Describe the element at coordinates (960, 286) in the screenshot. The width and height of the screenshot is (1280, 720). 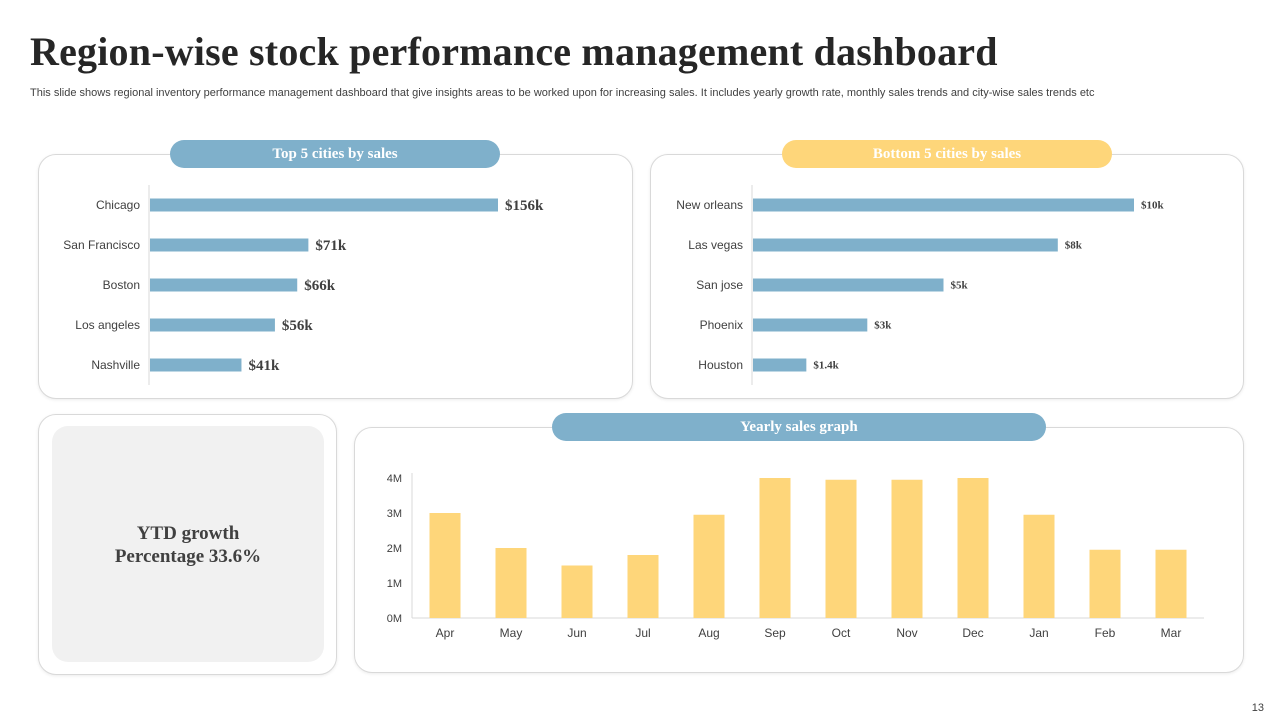
I see `bottom-cities-value-label: $5k` at that location.